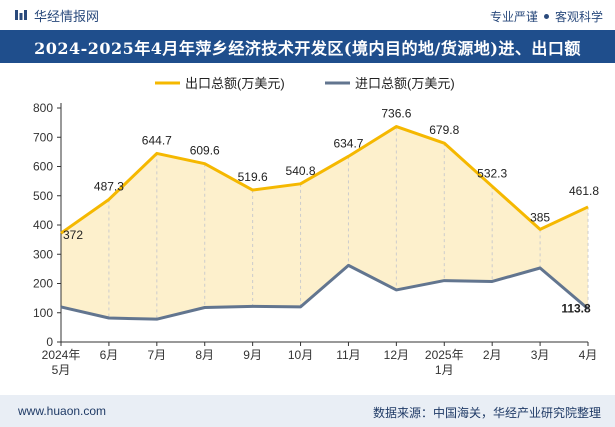 The width and height of the screenshot is (615, 427). Describe the element at coordinates (301, 171) in the screenshot. I see `data-label-export: 540.8` at that location.